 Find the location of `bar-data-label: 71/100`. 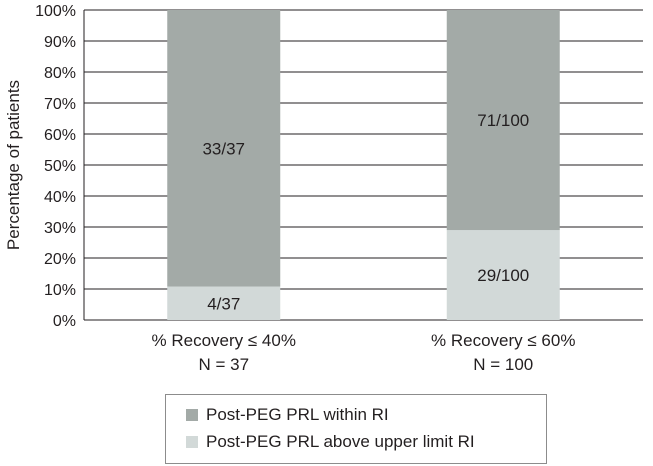

bar-data-label: 71/100 is located at coordinates (503, 120).